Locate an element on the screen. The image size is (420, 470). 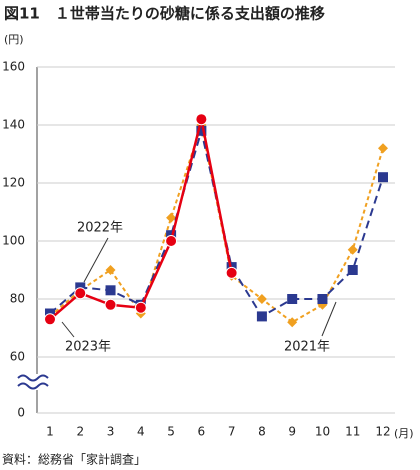
y-tick-label: 80 is located at coordinates (17, 299).